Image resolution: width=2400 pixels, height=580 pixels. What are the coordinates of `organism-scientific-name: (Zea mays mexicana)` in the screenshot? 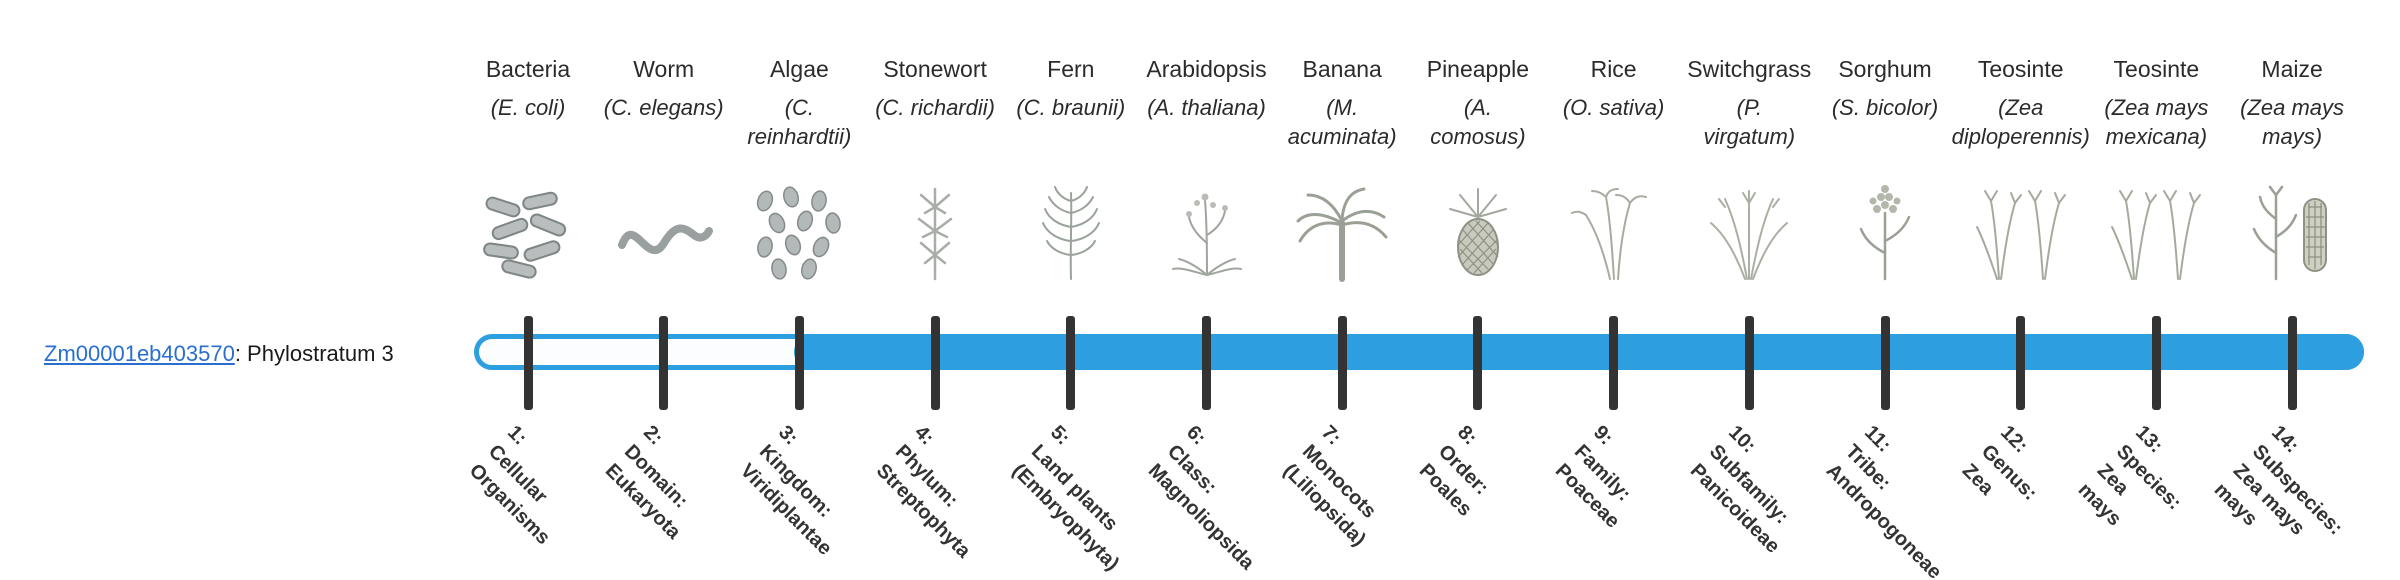 It's located at (2156, 122).